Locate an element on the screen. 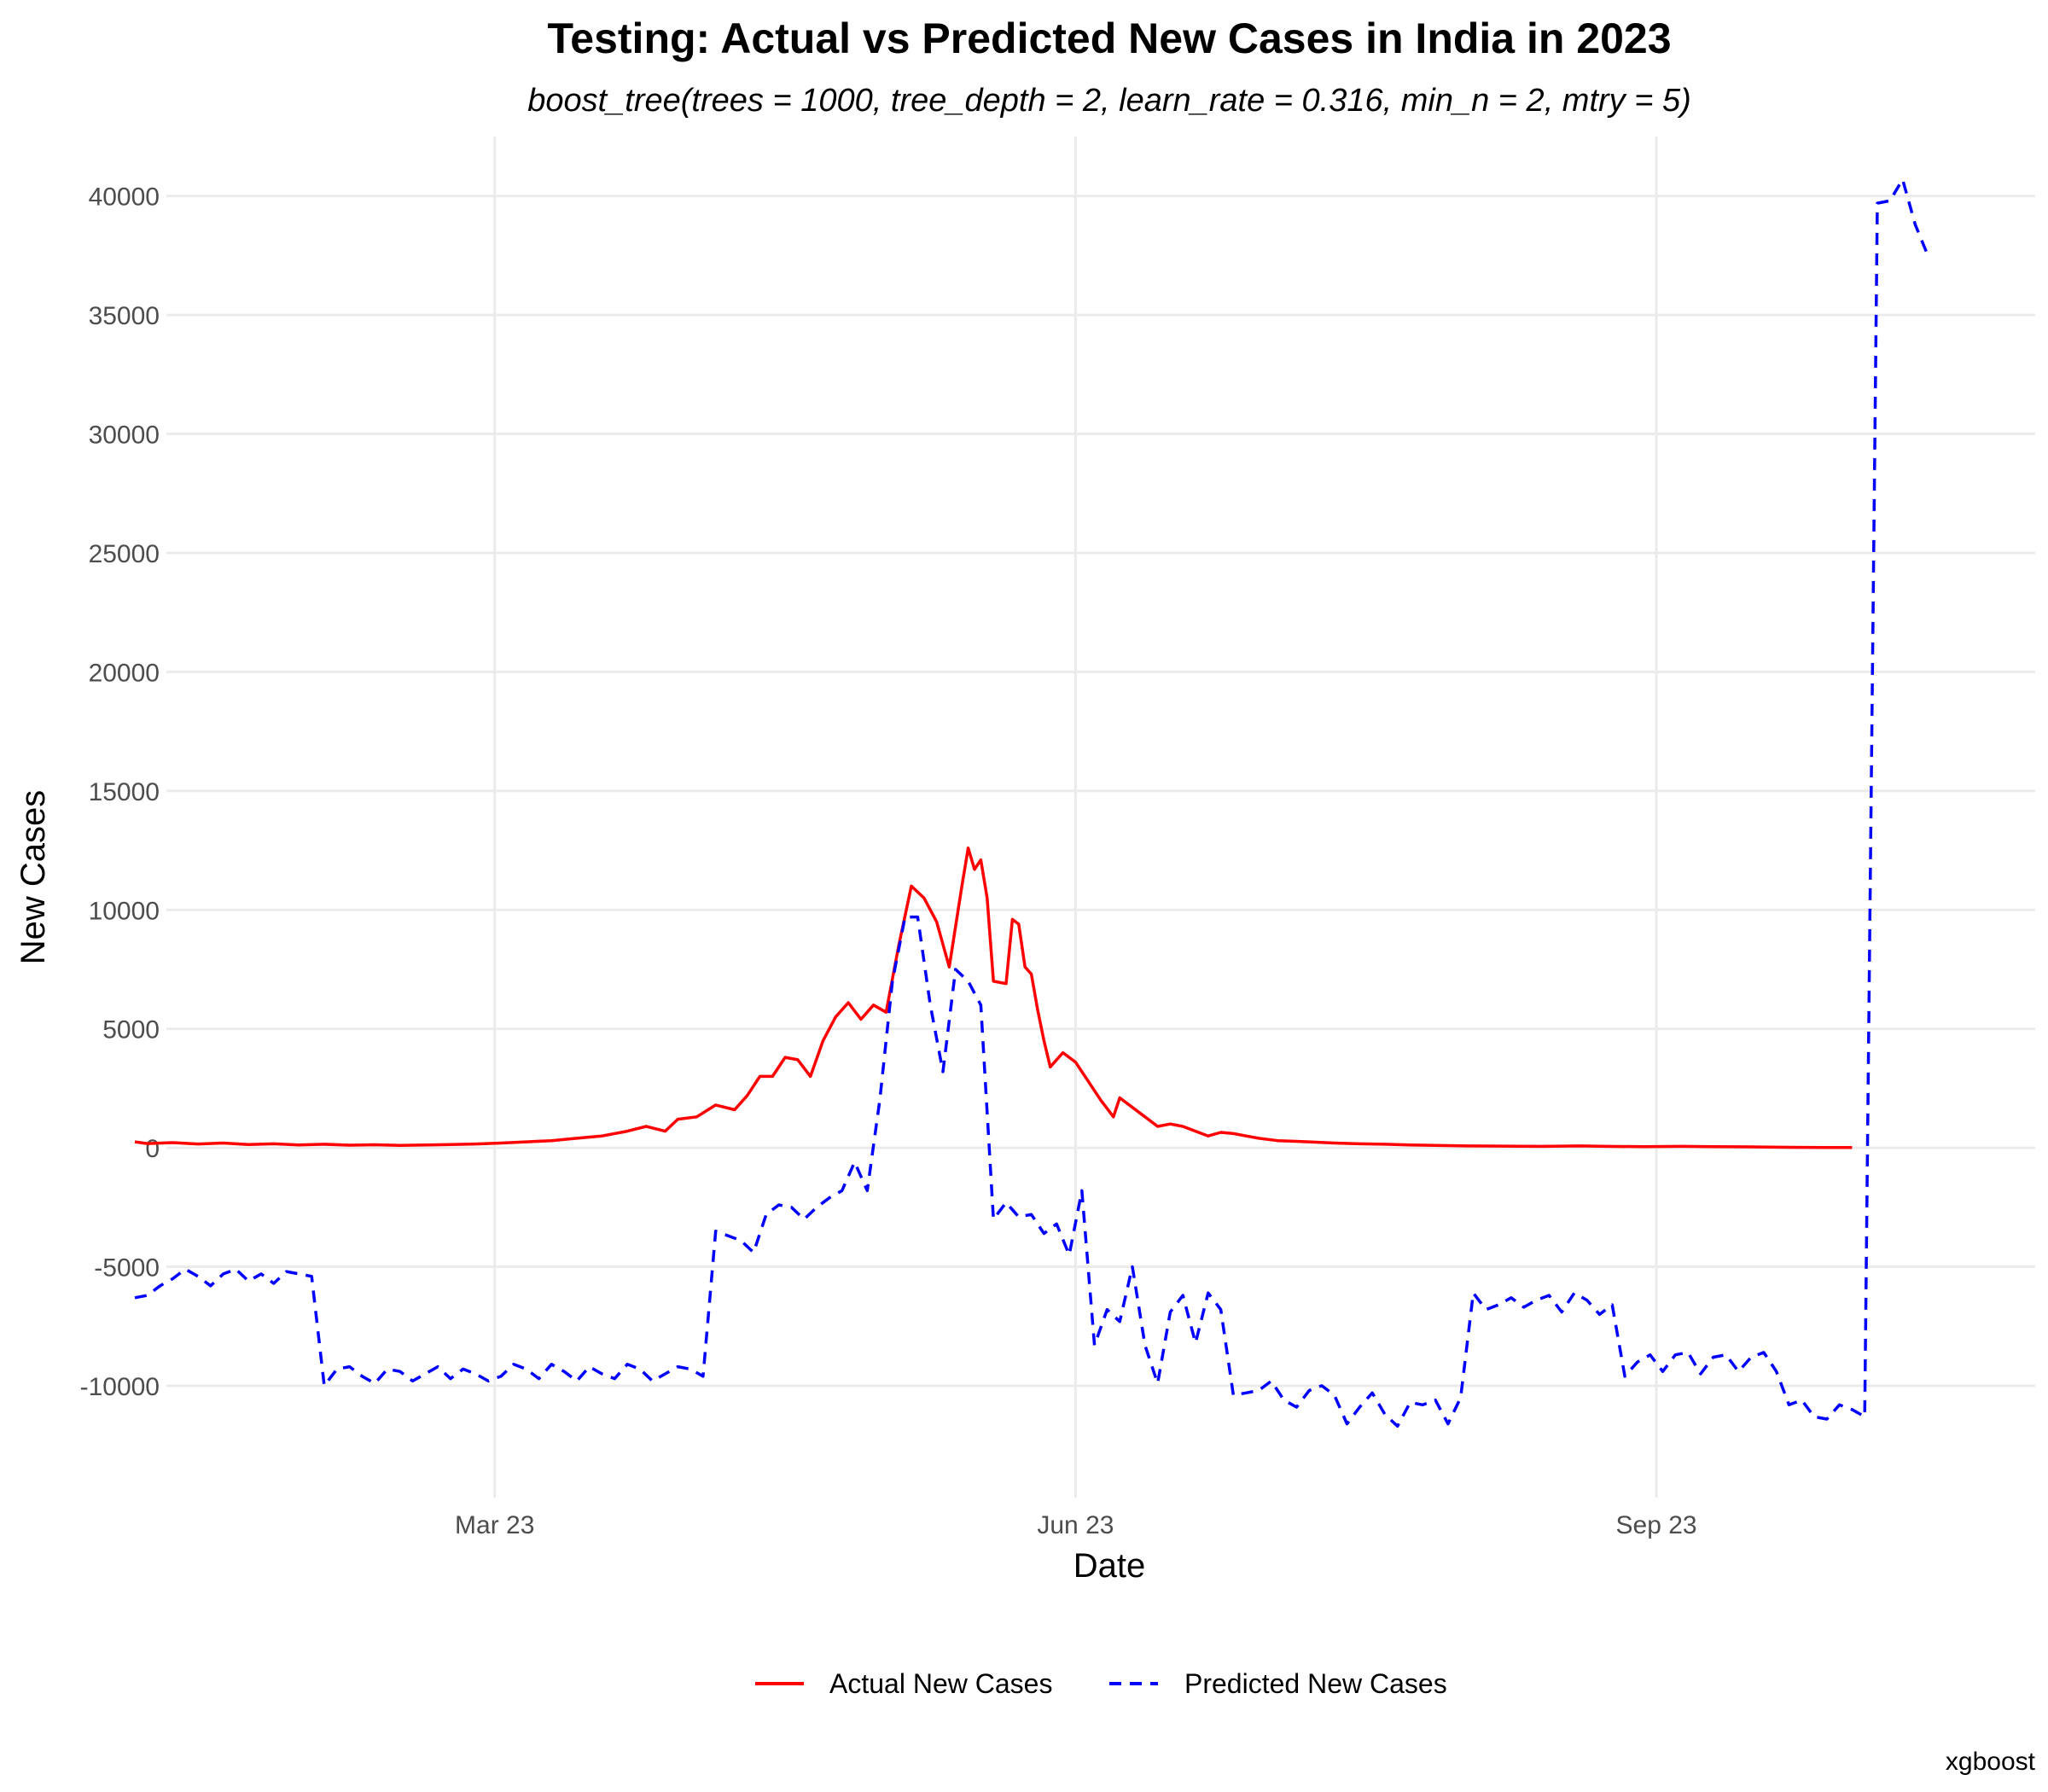 This screenshot has height=1792, width=2048. y-tick-label-4: 10000 is located at coordinates (125, 911).